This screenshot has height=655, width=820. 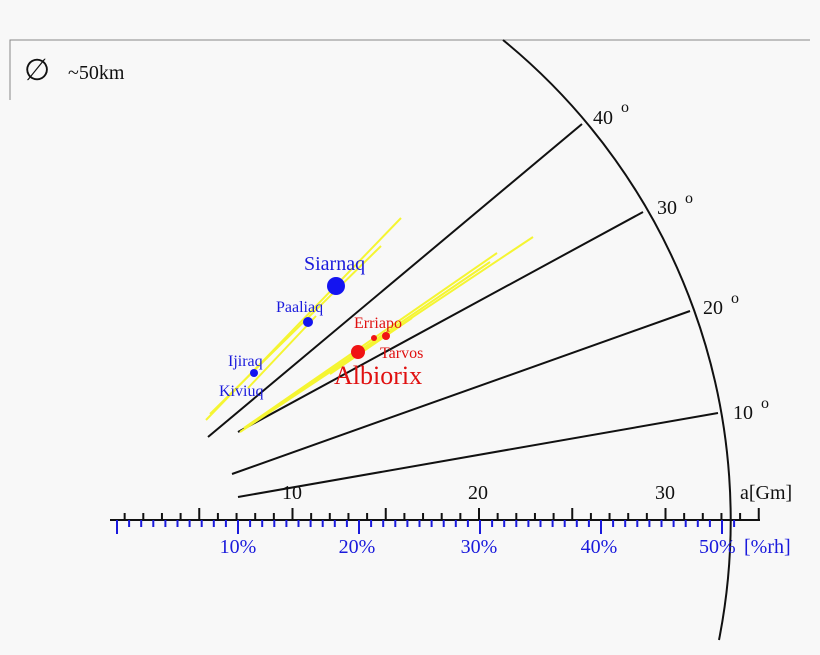 I want to click on a-tick-label: 30, so click(x=665, y=493).